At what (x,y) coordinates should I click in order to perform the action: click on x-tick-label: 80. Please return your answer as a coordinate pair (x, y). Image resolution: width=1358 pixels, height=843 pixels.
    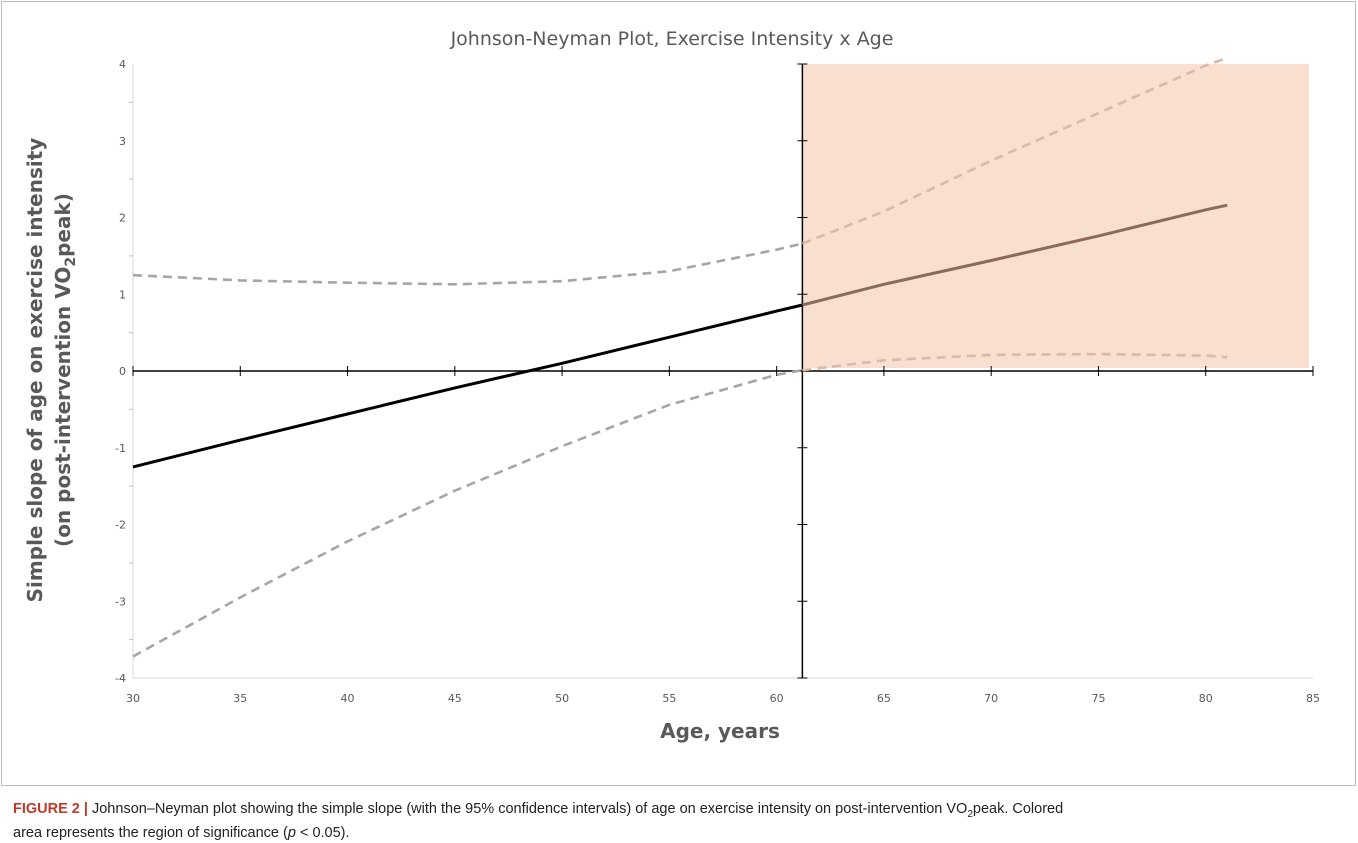
    Looking at the image, I should click on (1206, 698).